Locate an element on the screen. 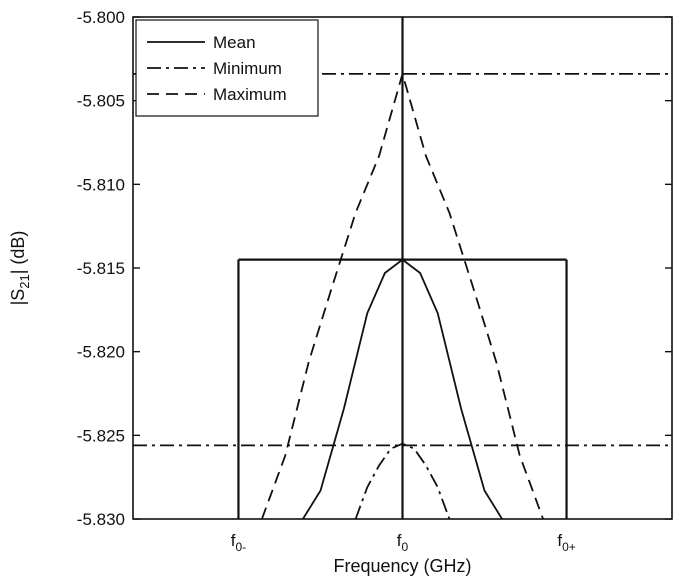 This screenshot has height=581, width=677. y-axis-title-main: |S is located at coordinates (18, 297).